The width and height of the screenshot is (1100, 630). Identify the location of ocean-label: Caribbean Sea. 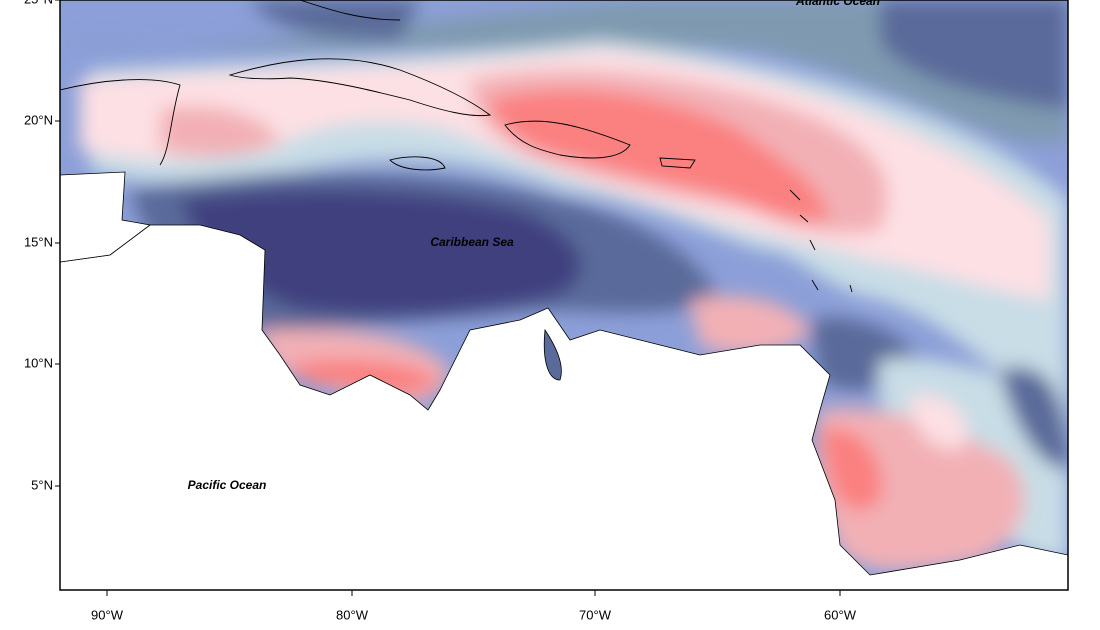
(472, 242).